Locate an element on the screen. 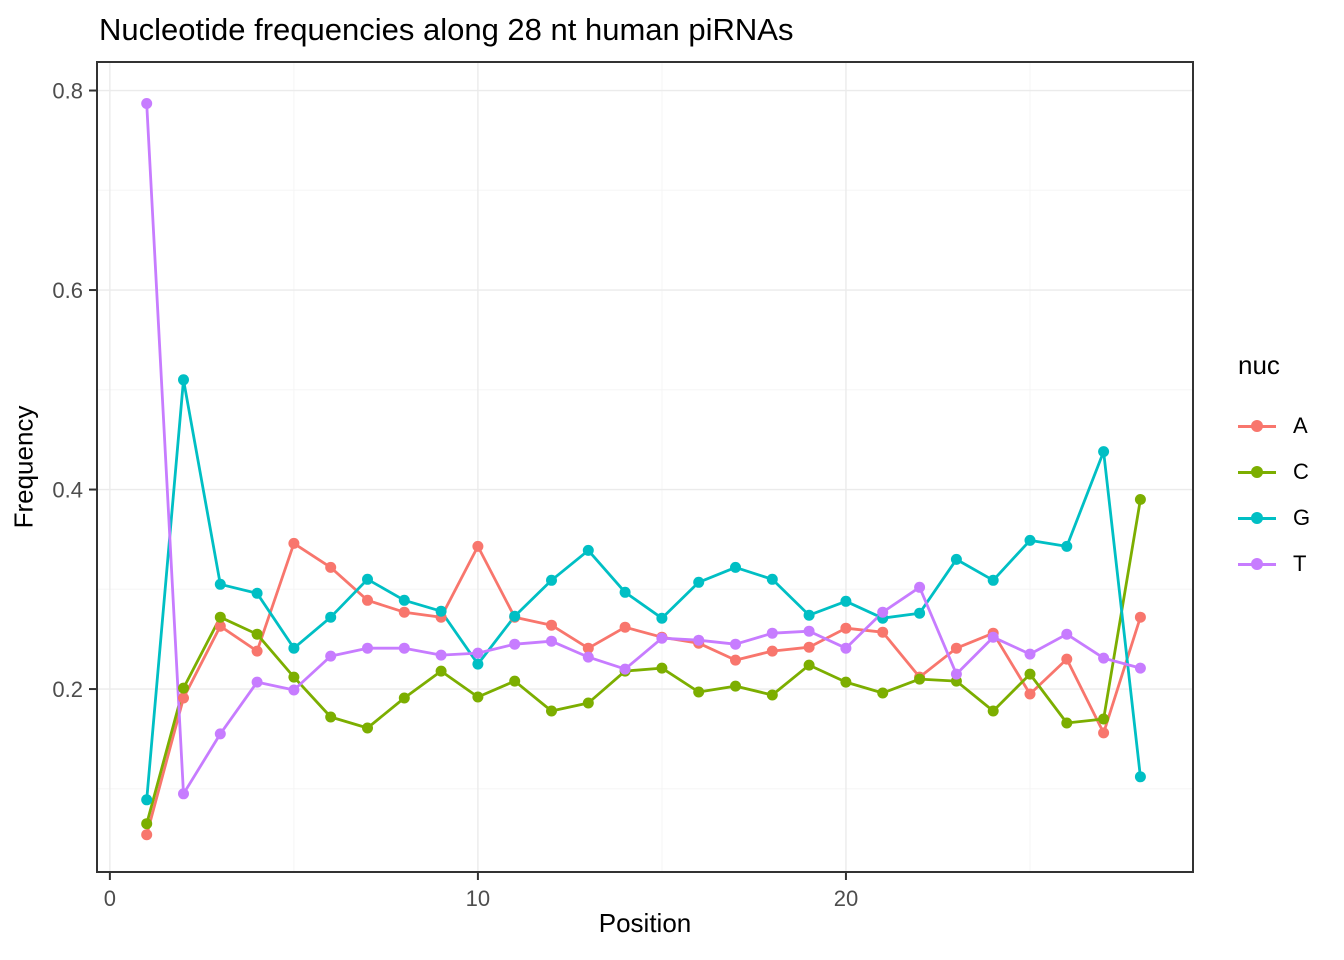 Image resolution: width=1344 pixels, height=960 pixels. legend-label-G: G is located at coordinates (1302, 517).